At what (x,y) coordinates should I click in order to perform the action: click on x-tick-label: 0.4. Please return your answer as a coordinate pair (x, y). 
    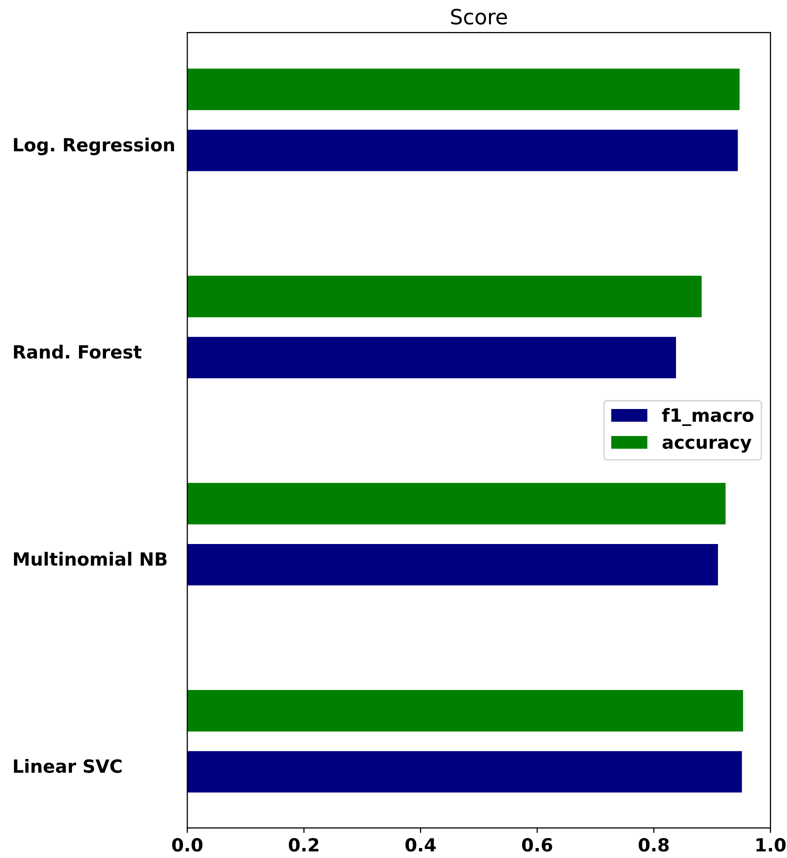
    Looking at the image, I should click on (420, 845).